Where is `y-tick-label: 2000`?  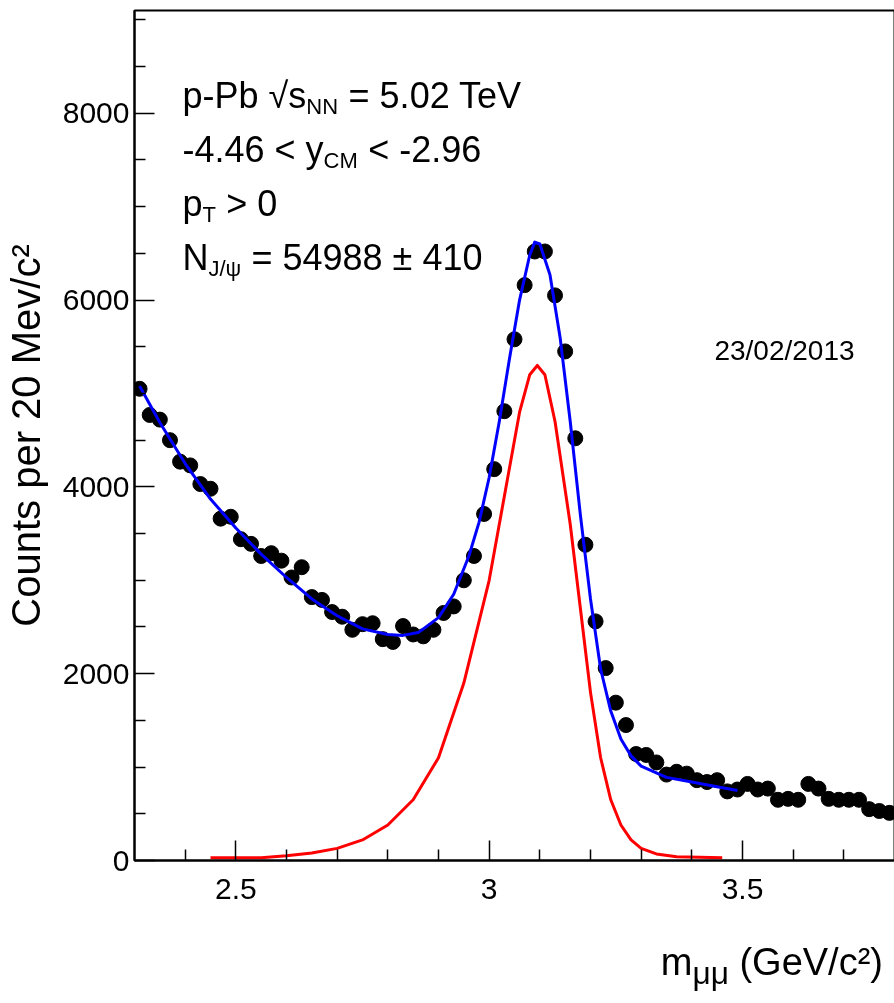 y-tick-label: 2000 is located at coordinates (96, 673).